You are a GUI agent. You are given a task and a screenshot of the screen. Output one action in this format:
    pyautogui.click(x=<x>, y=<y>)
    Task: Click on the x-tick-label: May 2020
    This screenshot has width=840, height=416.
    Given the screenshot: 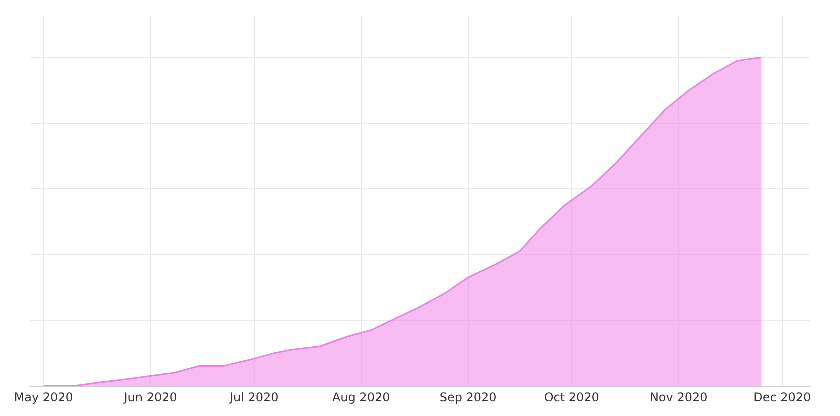 What is the action you would take?
    pyautogui.click(x=44, y=397)
    